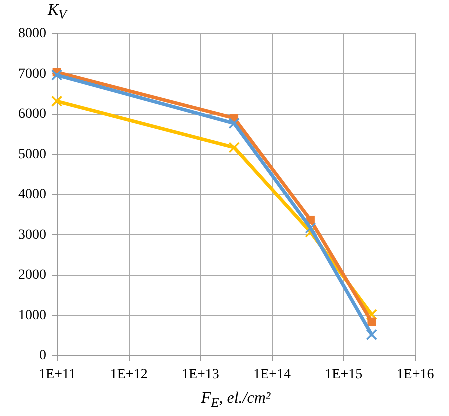 The image size is (449, 416). I want to click on x-axis-title: F$_{E}$, el./cm², so click(236, 401).